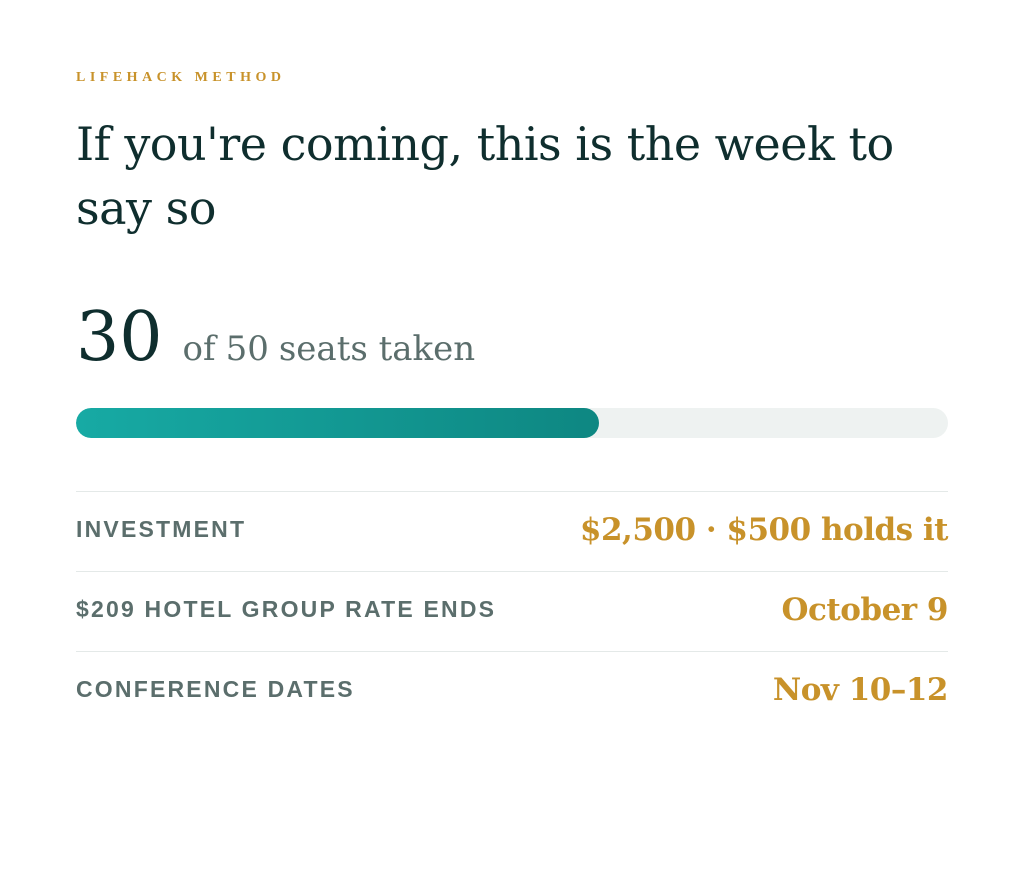 The width and height of the screenshot is (1024, 880). Describe the element at coordinates (377, 349) in the screenshot. I see `seats-suffix: seats taken` at that location.